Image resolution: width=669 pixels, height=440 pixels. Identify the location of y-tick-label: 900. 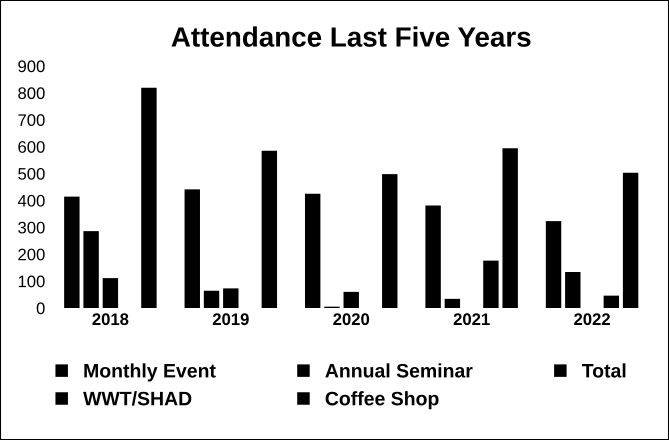
(31, 66).